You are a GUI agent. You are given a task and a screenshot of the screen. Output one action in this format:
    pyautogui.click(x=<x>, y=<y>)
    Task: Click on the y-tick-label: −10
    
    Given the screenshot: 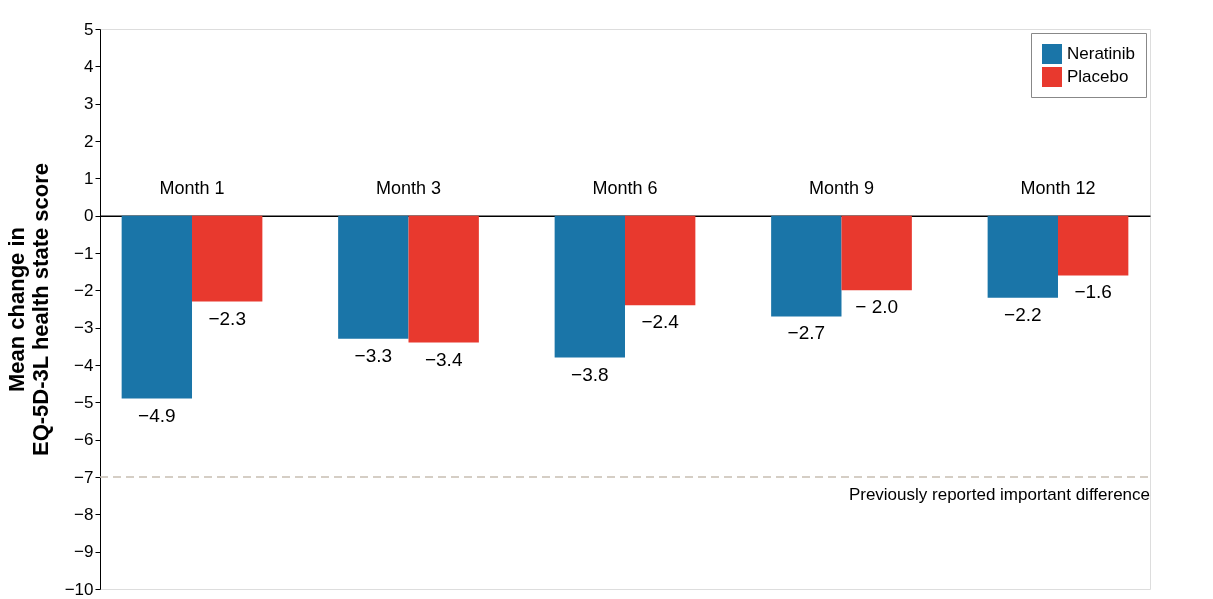 What is the action you would take?
    pyautogui.click(x=79, y=589)
    